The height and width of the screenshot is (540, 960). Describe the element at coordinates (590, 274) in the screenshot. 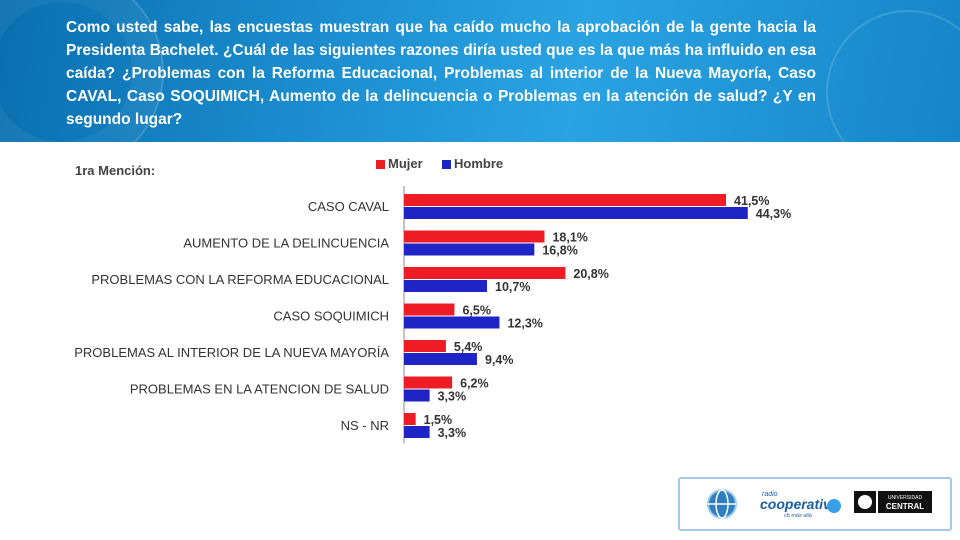

I see `data-label-mujer: 20,8%` at that location.